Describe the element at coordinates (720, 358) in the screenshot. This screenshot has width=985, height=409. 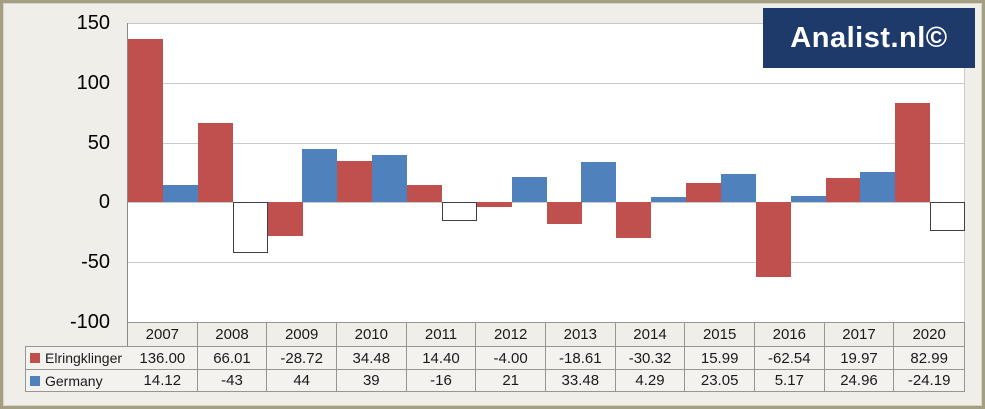
I see `value-cell-elringklinger-2015: 15.99` at that location.